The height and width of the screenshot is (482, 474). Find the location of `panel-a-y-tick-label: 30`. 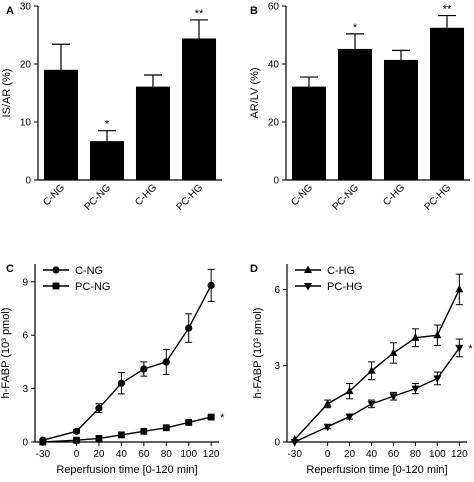

panel-a-y-tick-label: 30 is located at coordinates (26, 7).